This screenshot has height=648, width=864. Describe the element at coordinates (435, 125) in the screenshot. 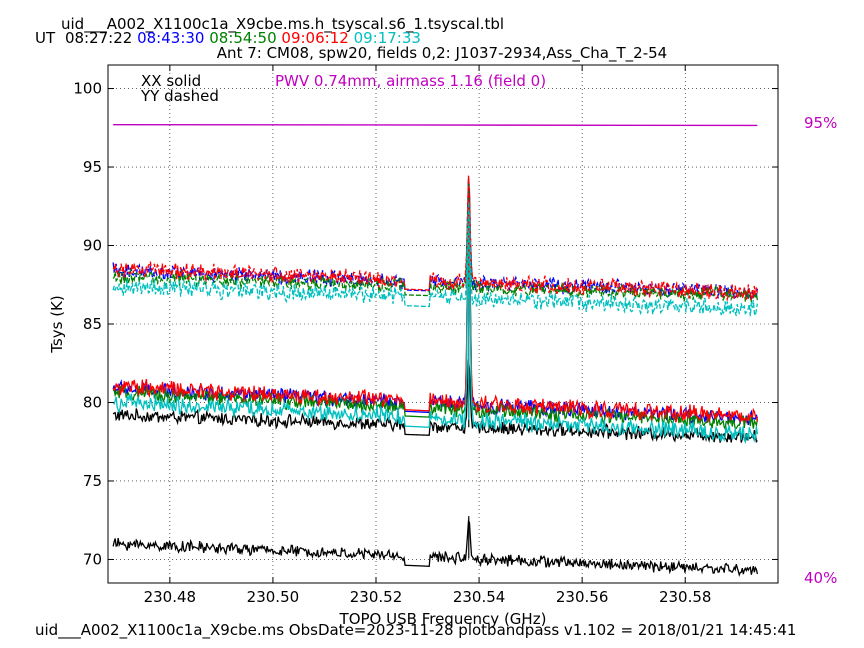

I see `transmission-curve` at that location.